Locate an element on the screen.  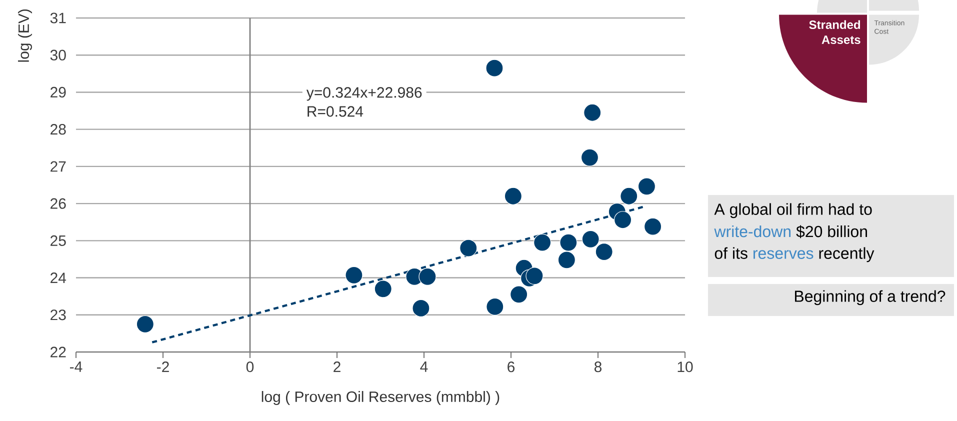
y-tick-label: 31 is located at coordinates (58, 18).